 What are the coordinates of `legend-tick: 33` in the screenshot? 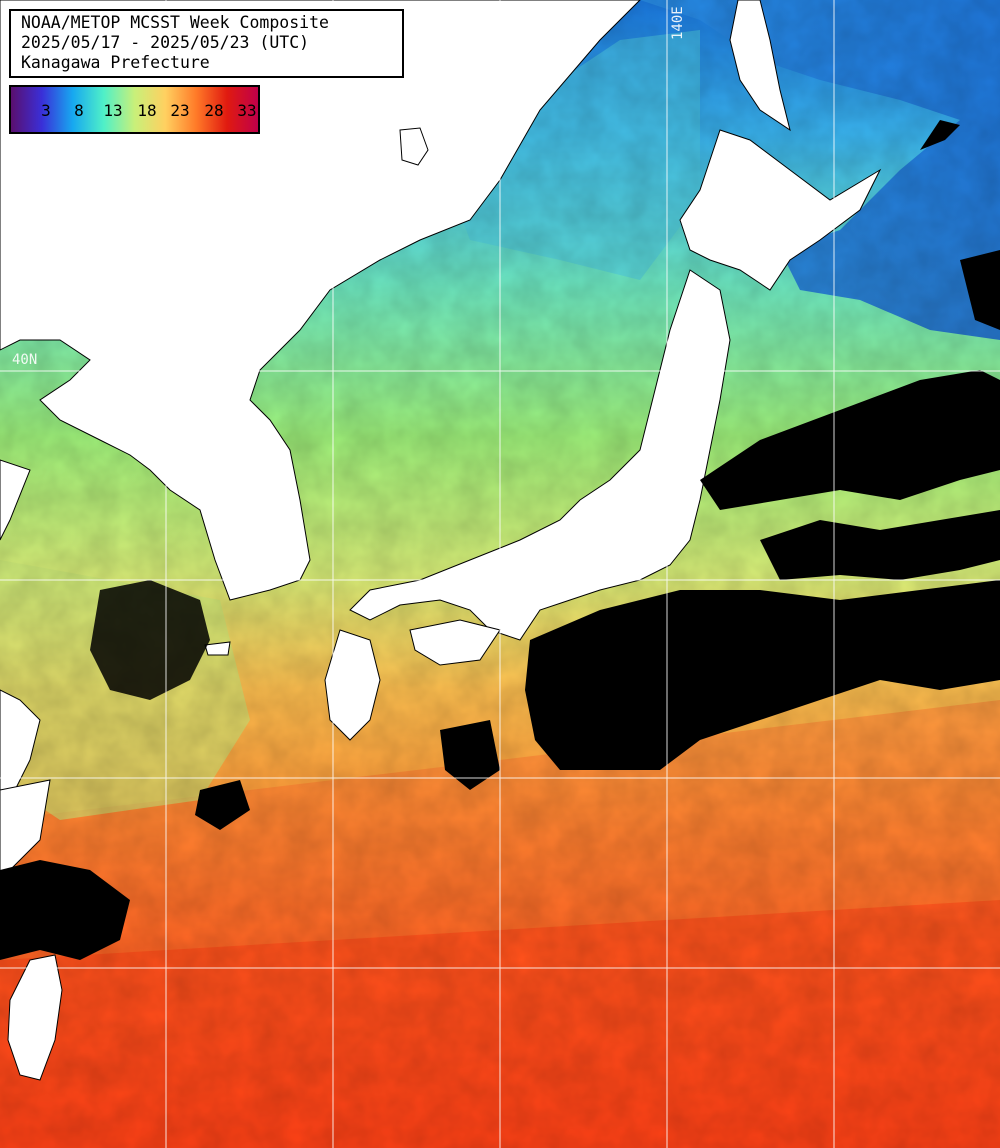 It's located at (247, 110).